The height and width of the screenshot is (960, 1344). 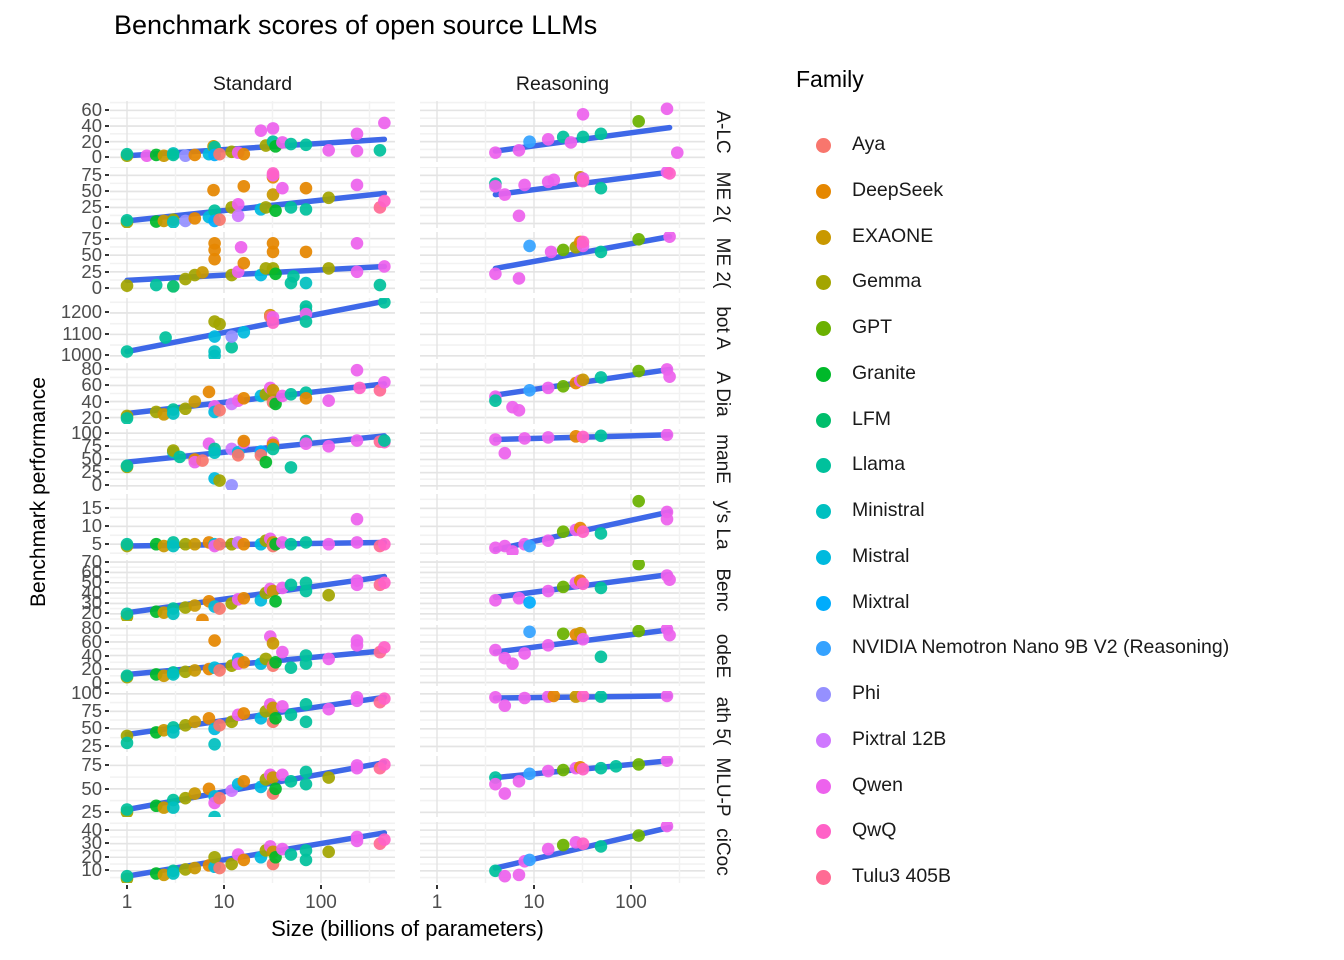 I want to click on trend-line, so click(x=256, y=325).